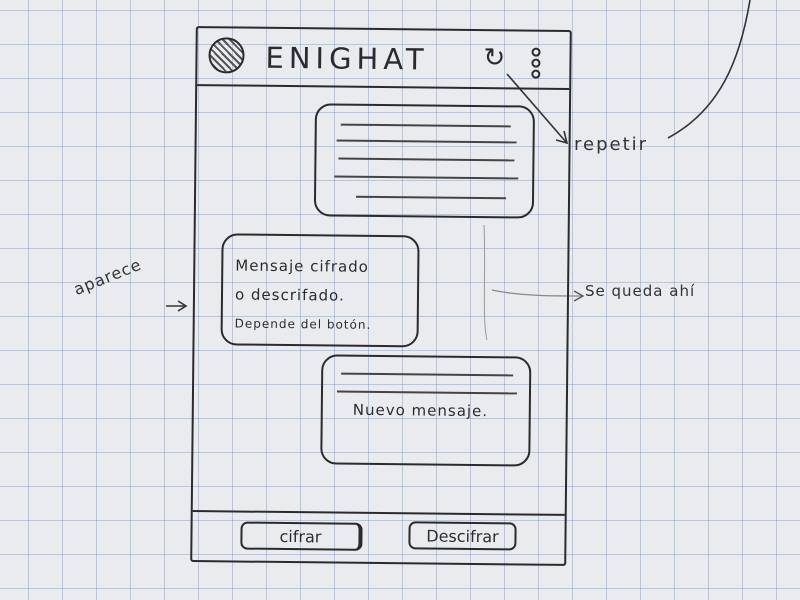 This screenshot has width=800, height=600. What do you see at coordinates (709, 69) in the screenshot?
I see `curve-stroke` at bounding box center [709, 69].